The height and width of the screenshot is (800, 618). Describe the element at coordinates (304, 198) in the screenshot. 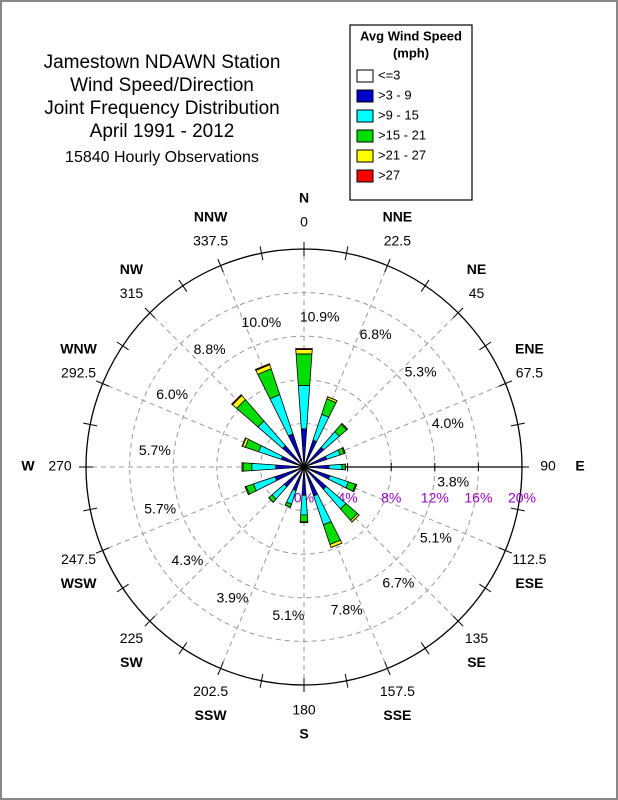

I see `direction-code: N` at that location.